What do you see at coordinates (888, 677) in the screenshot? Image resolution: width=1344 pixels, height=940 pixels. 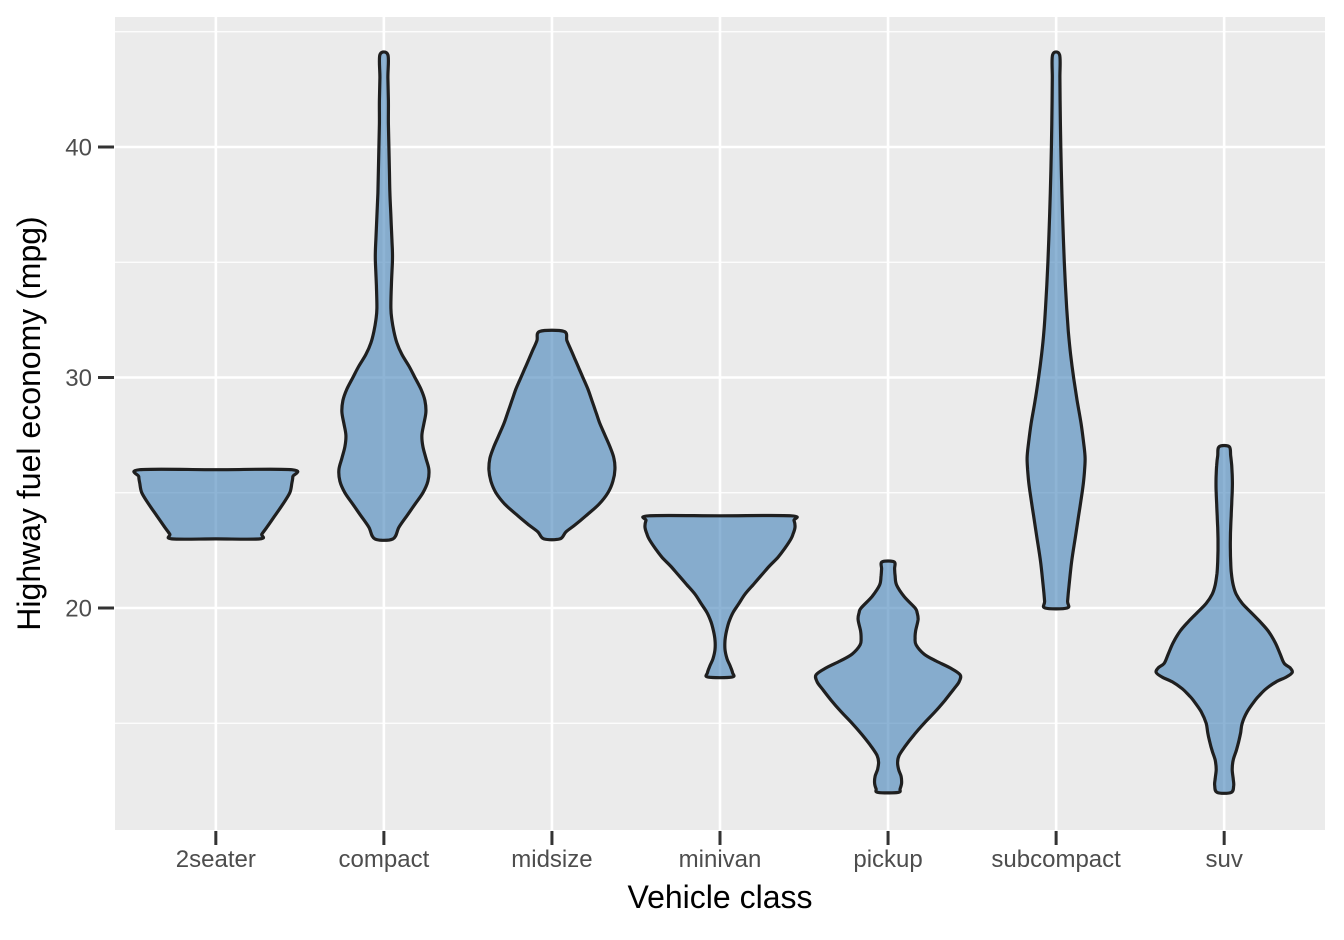 I see `violin-pickup` at bounding box center [888, 677].